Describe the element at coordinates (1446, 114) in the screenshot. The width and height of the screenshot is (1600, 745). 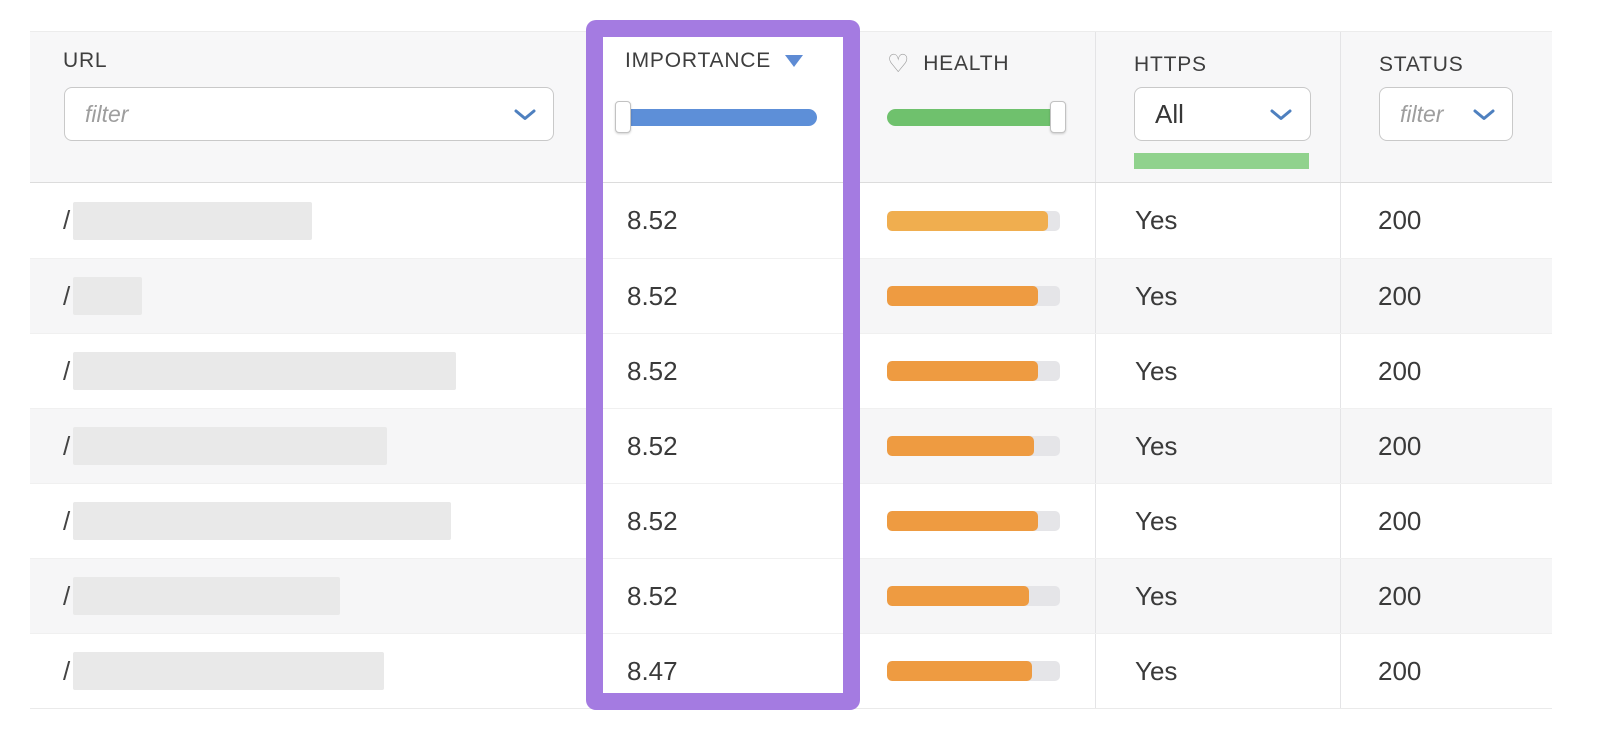
I see `status-filter-wrap` at that location.